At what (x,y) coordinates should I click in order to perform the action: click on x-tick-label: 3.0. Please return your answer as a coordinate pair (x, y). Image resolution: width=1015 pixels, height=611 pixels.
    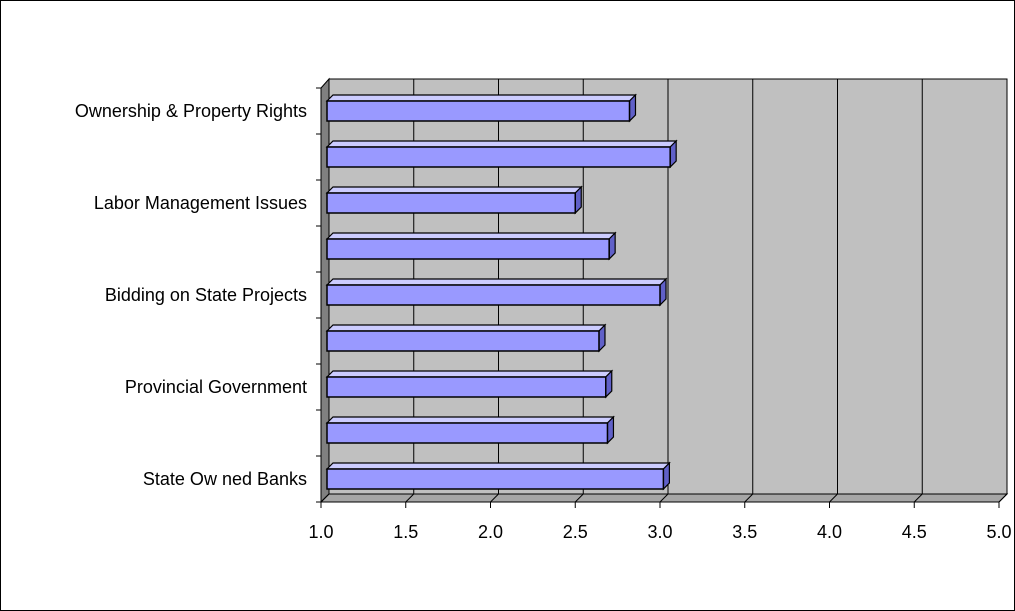
    Looking at the image, I should click on (659, 532).